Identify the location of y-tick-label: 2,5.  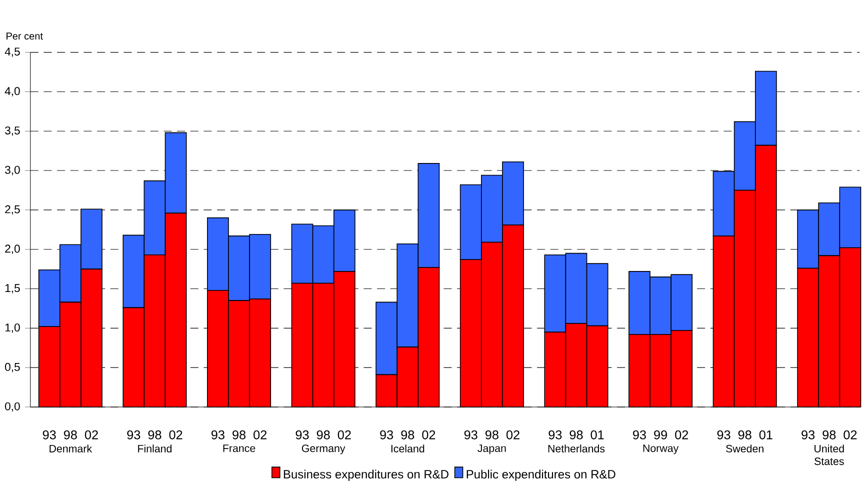
(12, 210).